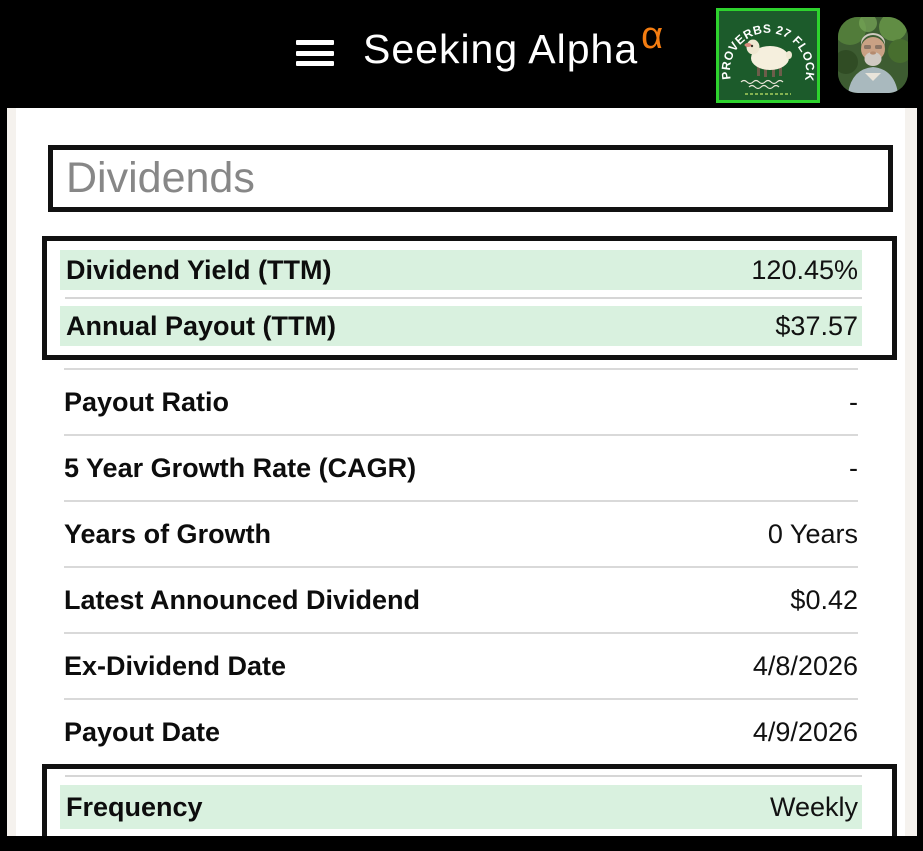  Describe the element at coordinates (804, 269) in the screenshot. I see `row-value: 120.45%` at that location.